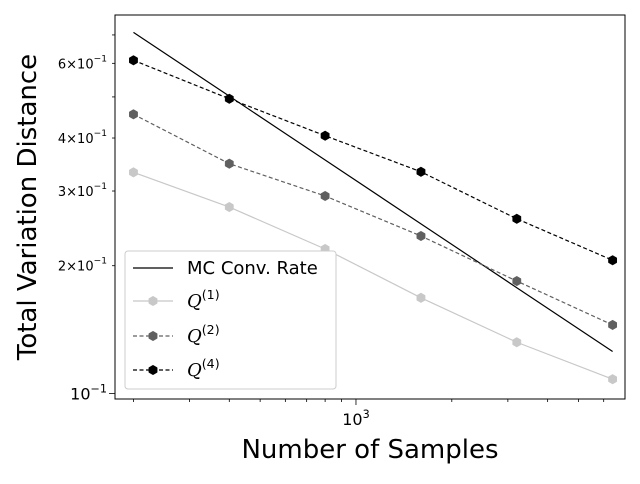 The width and height of the screenshot is (640, 484). I want to click on legend-label: Q(2), so click(203, 334).